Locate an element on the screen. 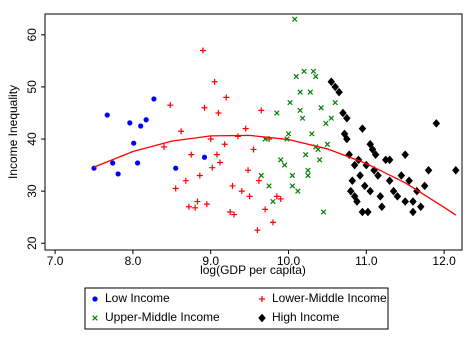 The image size is (474, 344). legend-label: Upper-Middle Income is located at coordinates (162, 317).